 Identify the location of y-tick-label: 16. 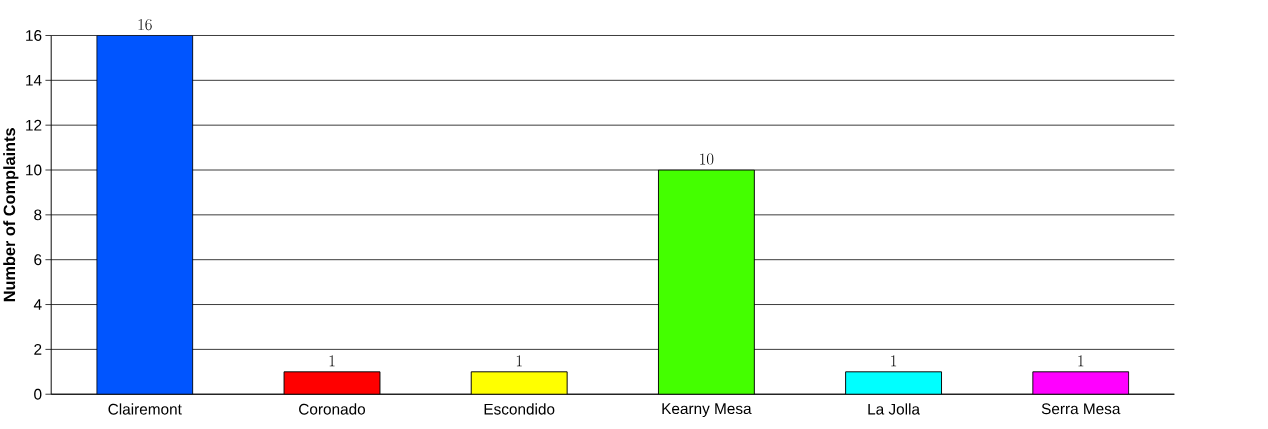
(34, 36).